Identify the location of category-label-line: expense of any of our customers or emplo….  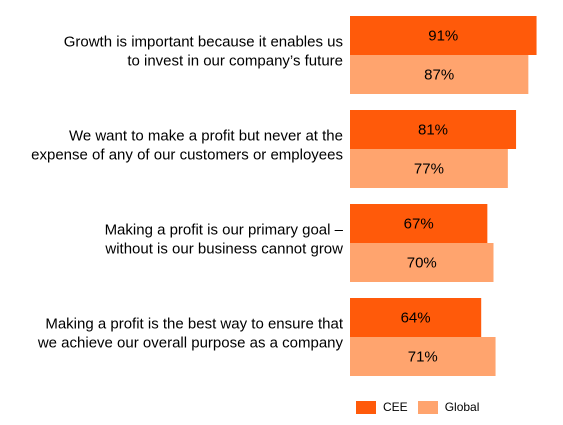
(187, 155).